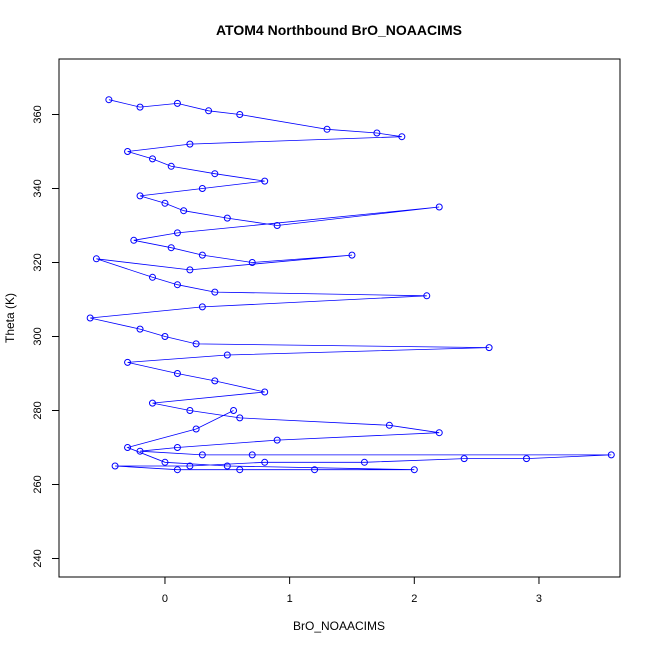 The height and width of the screenshot is (650, 650). I want to click on y-tick-label: 280, so click(38, 410).